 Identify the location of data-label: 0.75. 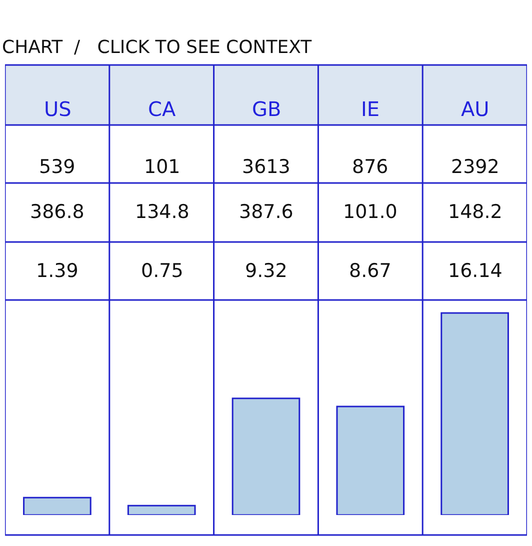
(162, 271).